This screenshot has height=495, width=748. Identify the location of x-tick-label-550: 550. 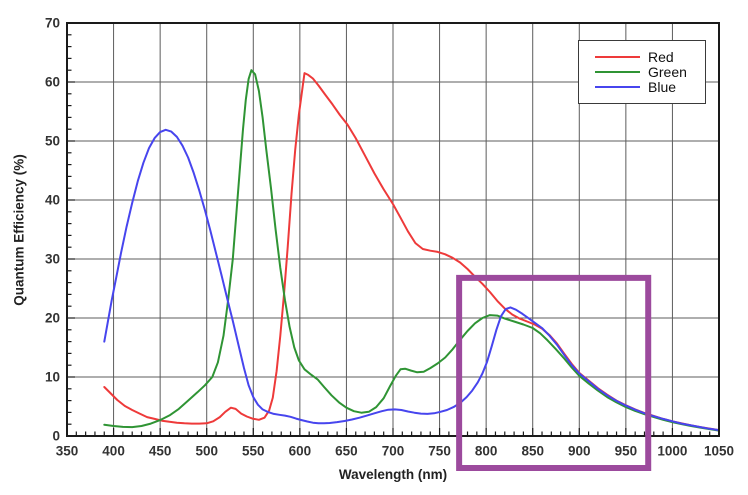
(253, 451).